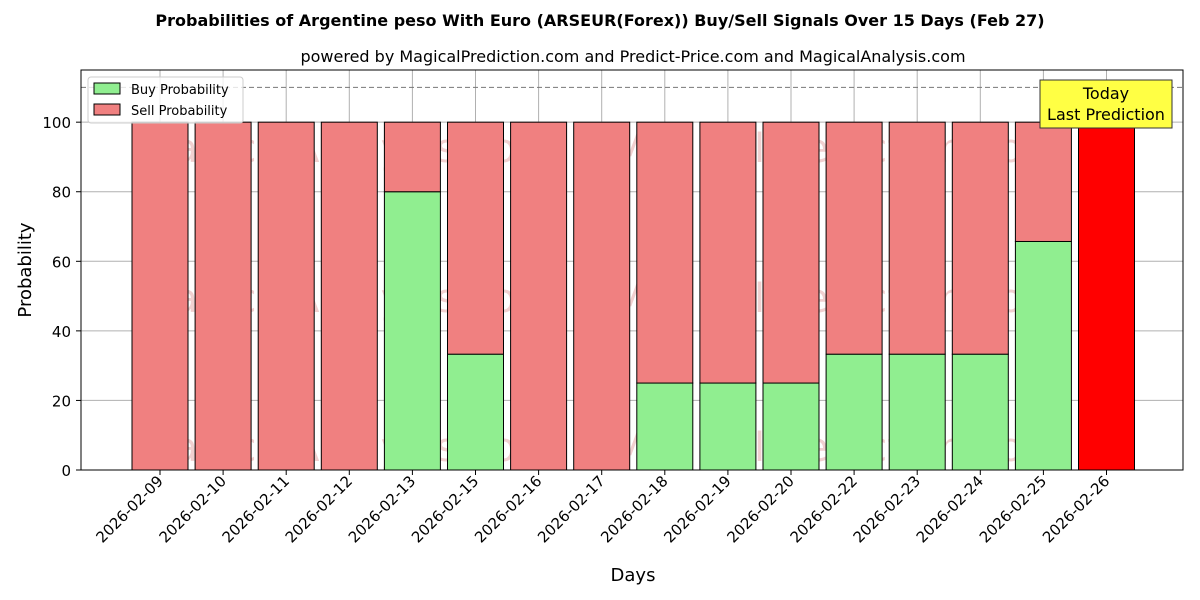  What do you see at coordinates (180, 90) in the screenshot?
I see `legend-label-buy: Buy Probability` at bounding box center [180, 90].